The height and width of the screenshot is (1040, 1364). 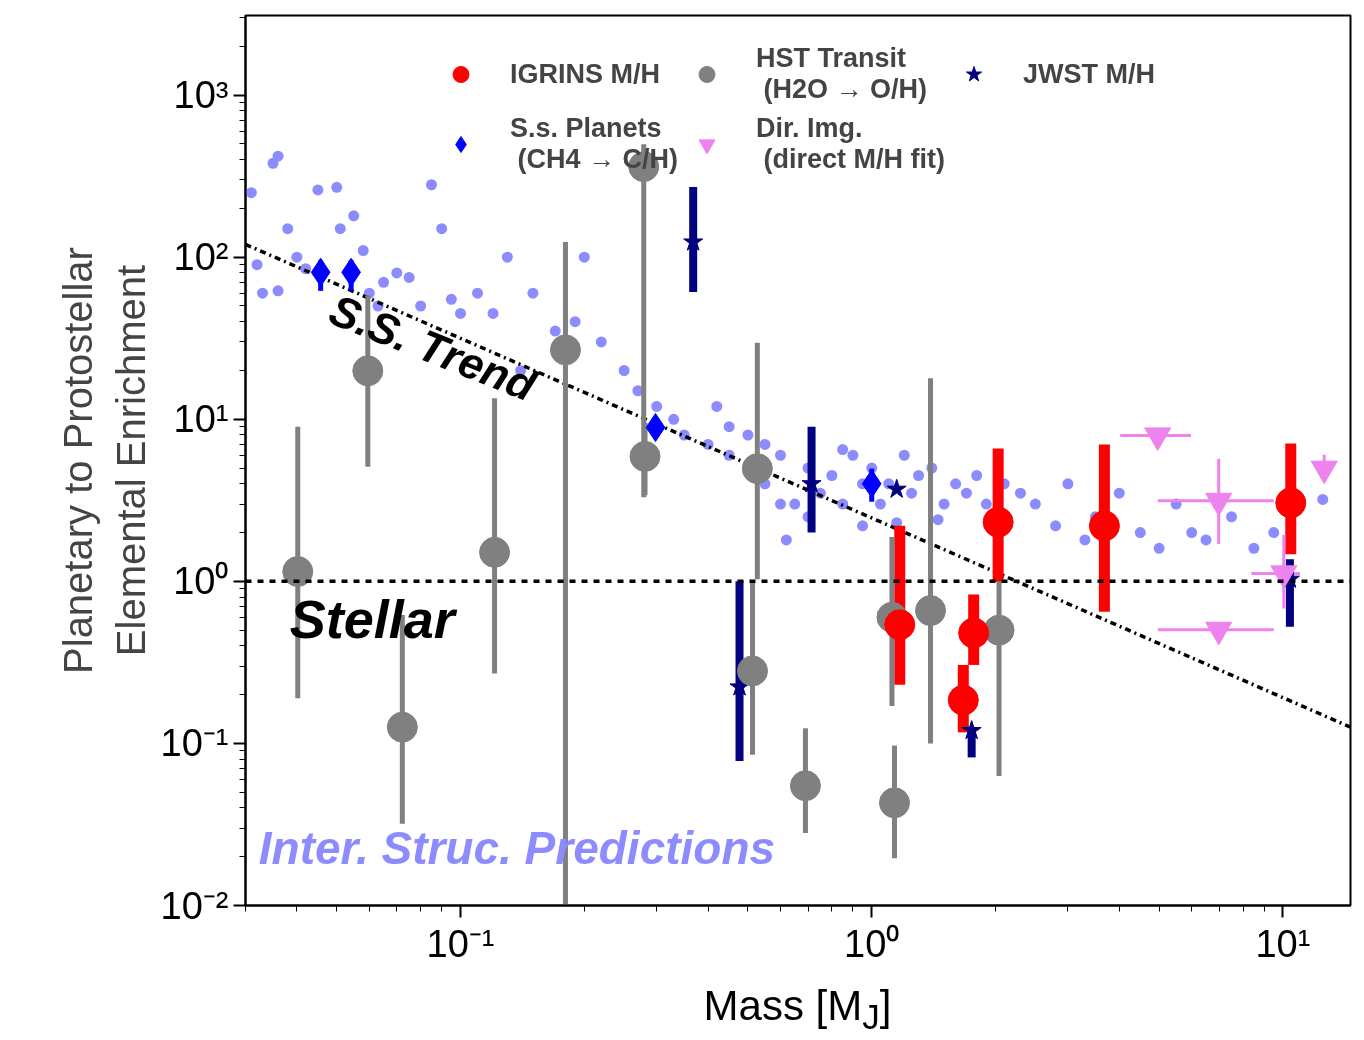 I want to click on y-tick-label: 10⁻¹, so click(x=194, y=743).